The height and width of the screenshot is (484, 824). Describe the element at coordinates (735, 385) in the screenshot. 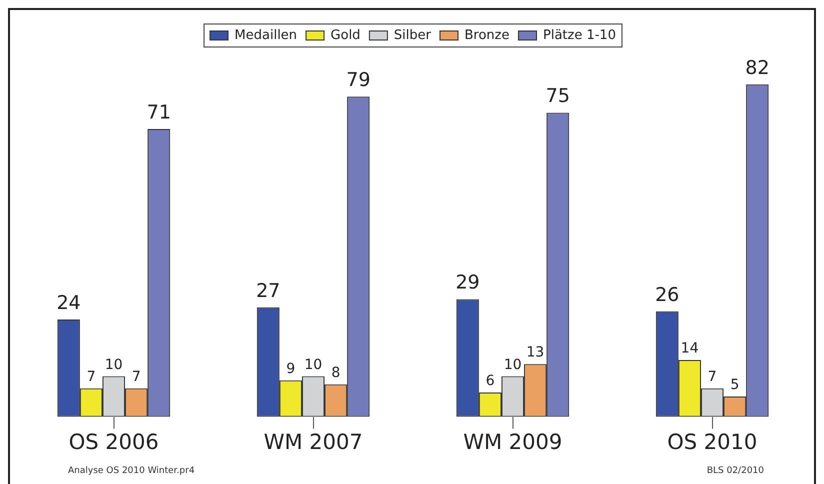

I see `data-label: 5` at that location.